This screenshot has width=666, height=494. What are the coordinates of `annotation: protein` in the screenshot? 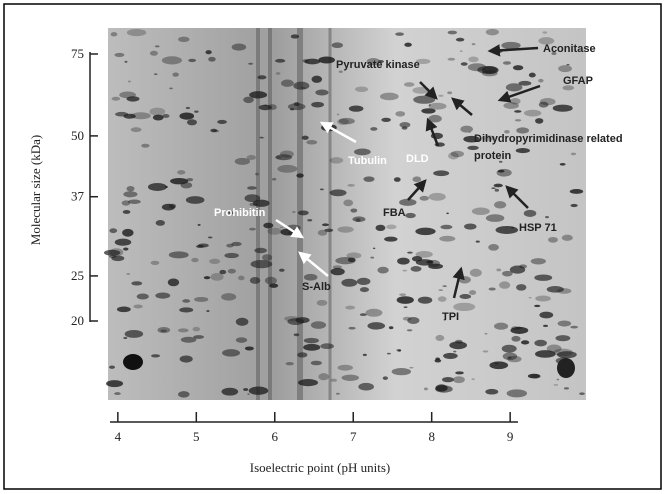 It's located at (493, 156).